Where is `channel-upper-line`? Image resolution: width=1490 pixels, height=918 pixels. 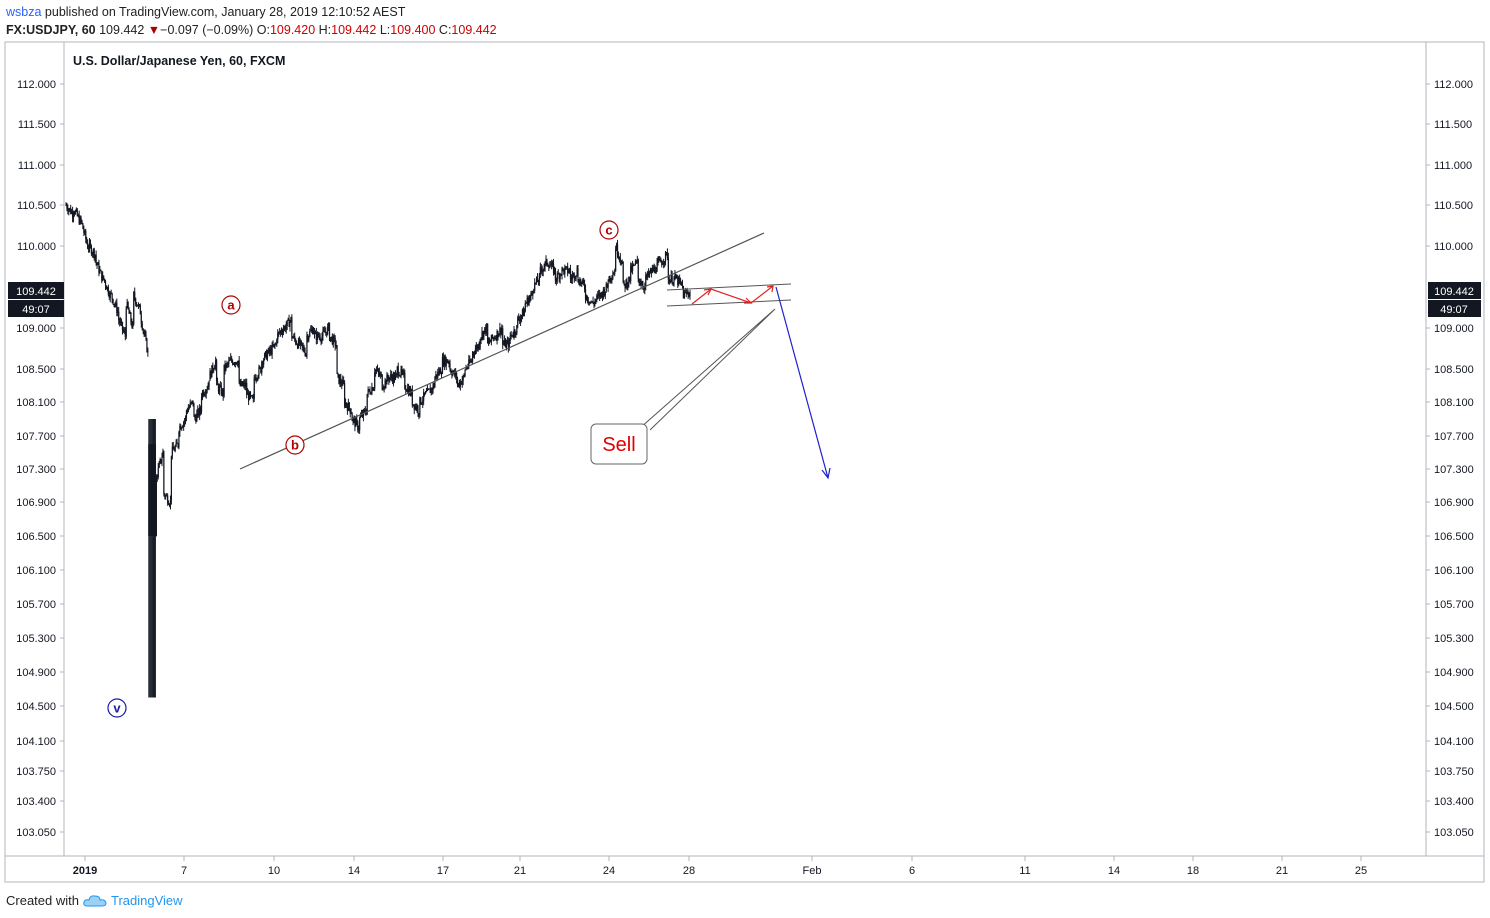 channel-upper-line is located at coordinates (729, 287).